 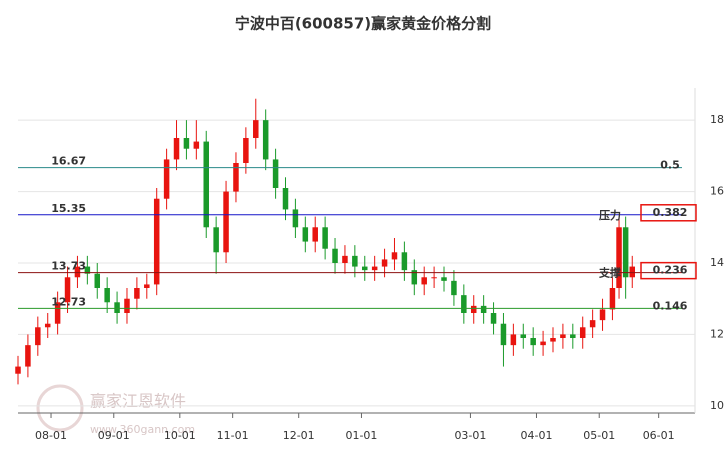 I want to click on x-tick-label: 11-01, so click(x=233, y=435).